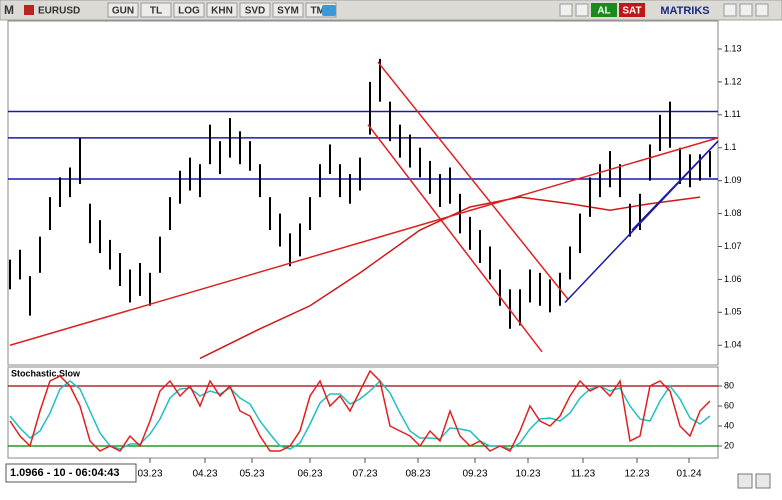 This screenshot has height=500, width=782. I want to click on y-tick-label: 1.05, so click(733, 312).